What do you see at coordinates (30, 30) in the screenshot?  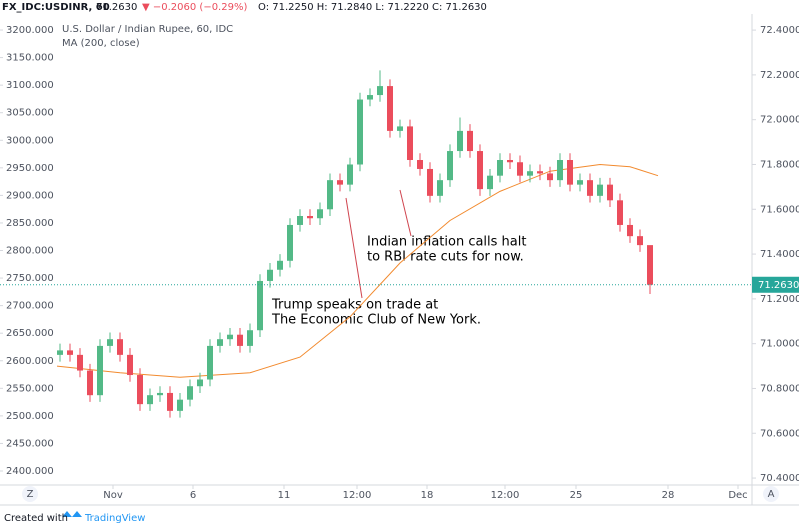 I see `y-tick-label: 3200.000` at bounding box center [30, 30].